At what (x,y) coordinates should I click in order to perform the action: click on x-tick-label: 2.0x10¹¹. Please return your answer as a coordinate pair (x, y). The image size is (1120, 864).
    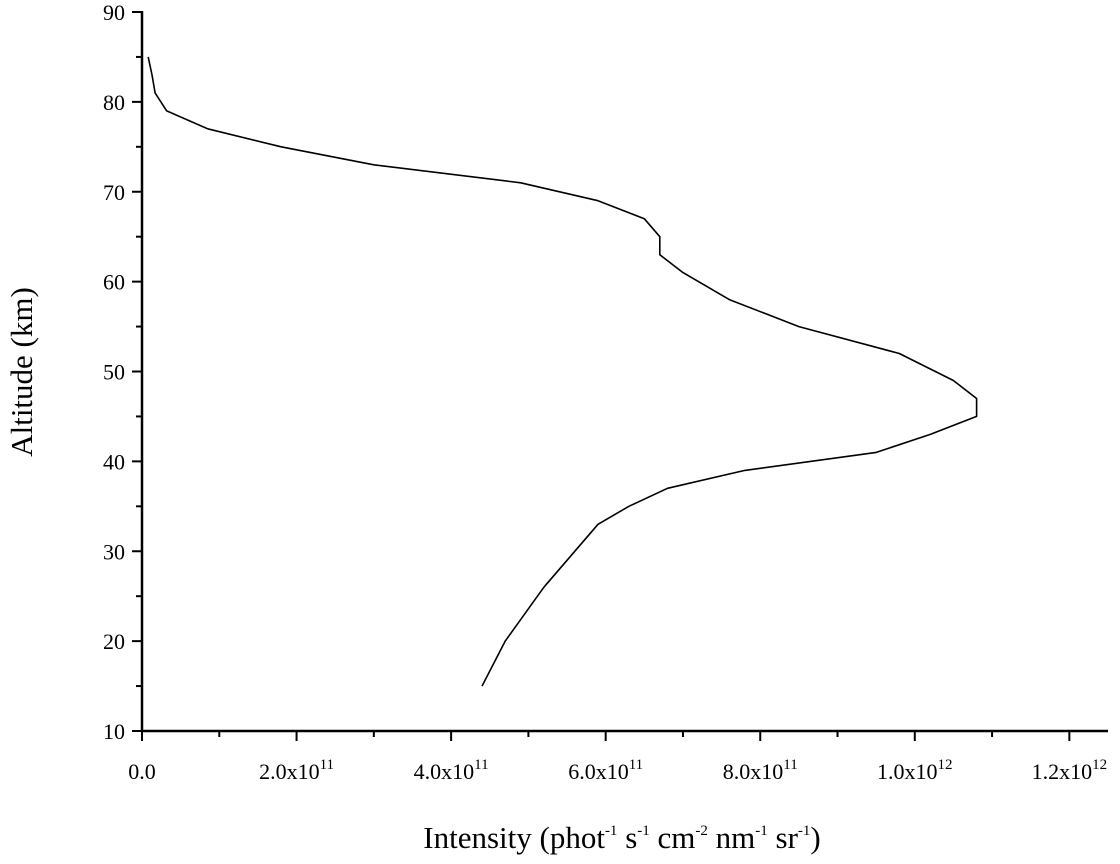
    Looking at the image, I should click on (296, 770).